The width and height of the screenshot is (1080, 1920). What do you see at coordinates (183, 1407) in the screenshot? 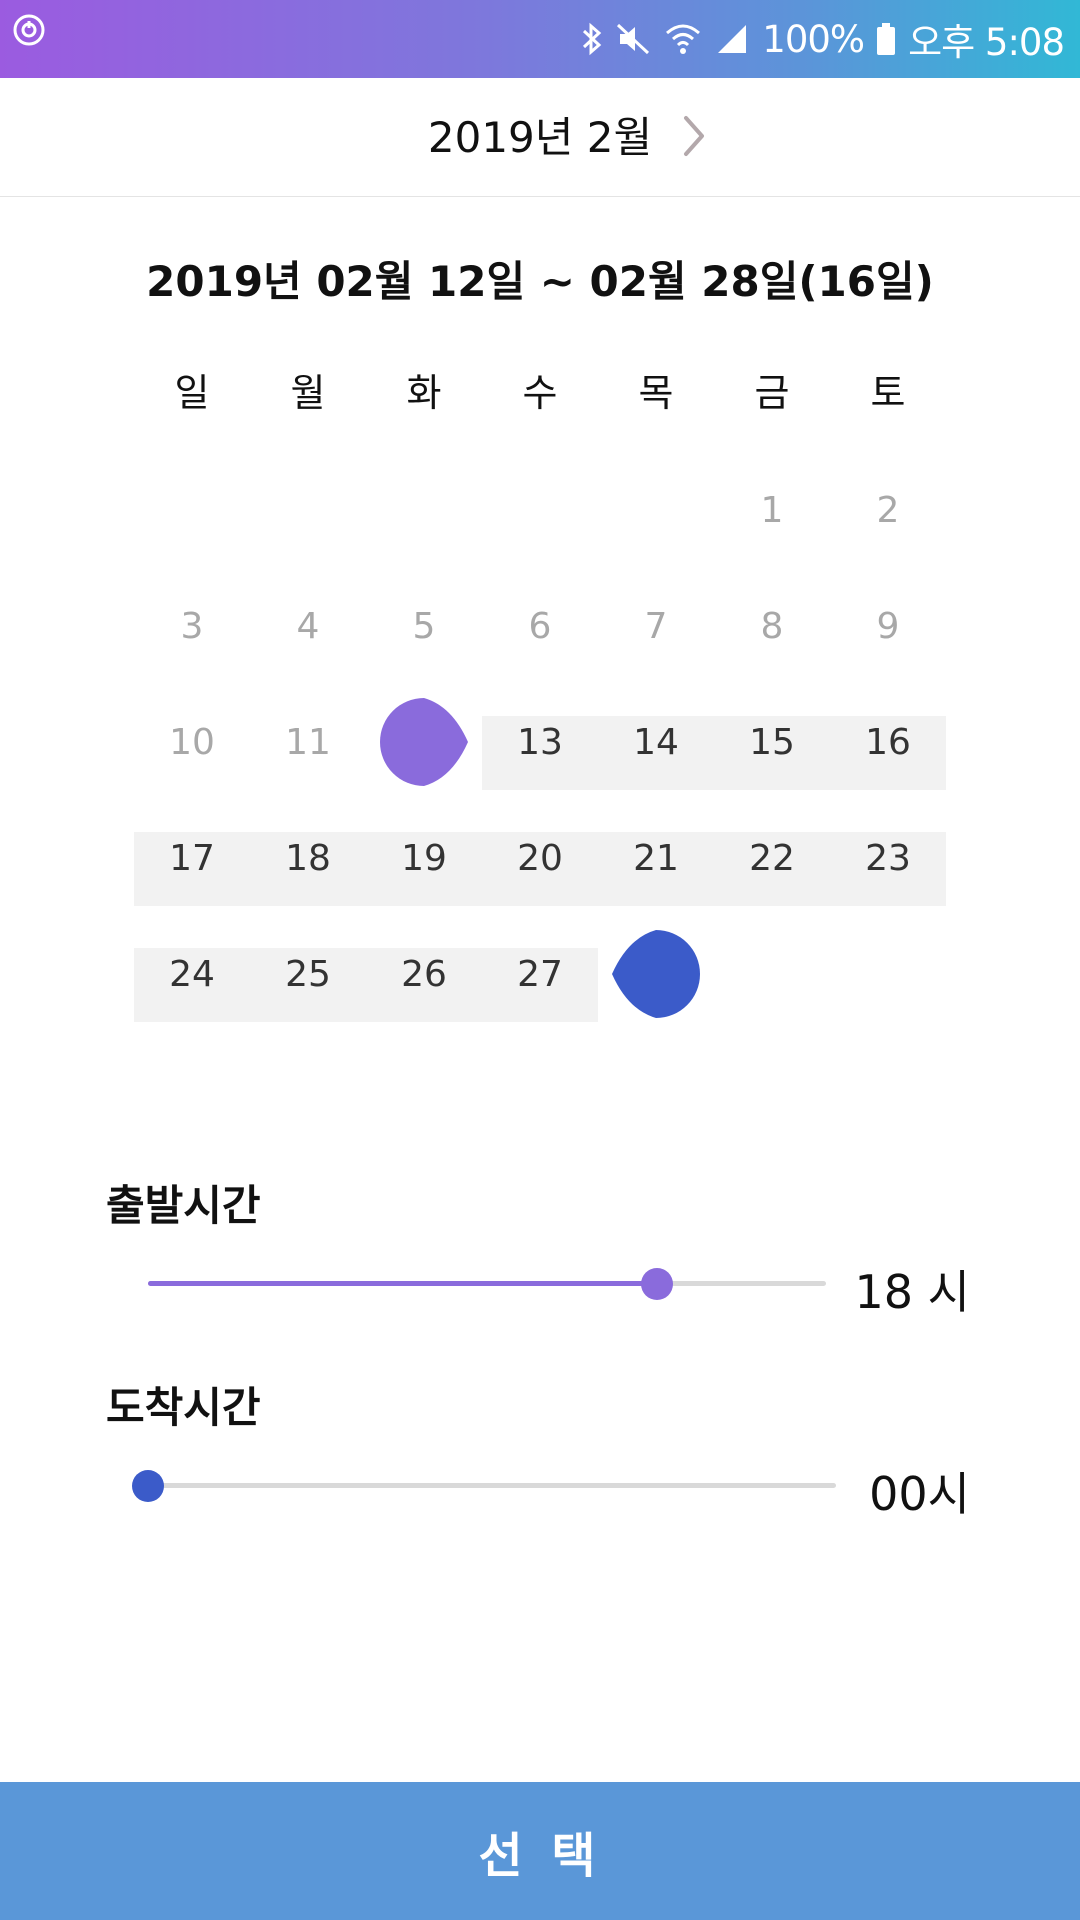
I see `arrival-label: 도착시간` at bounding box center [183, 1407].